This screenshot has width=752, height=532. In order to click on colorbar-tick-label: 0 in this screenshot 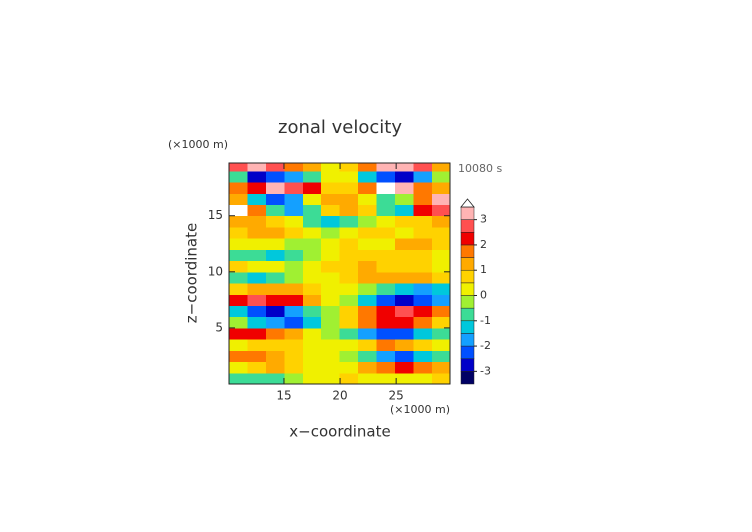, I will do `click(483, 295)`.